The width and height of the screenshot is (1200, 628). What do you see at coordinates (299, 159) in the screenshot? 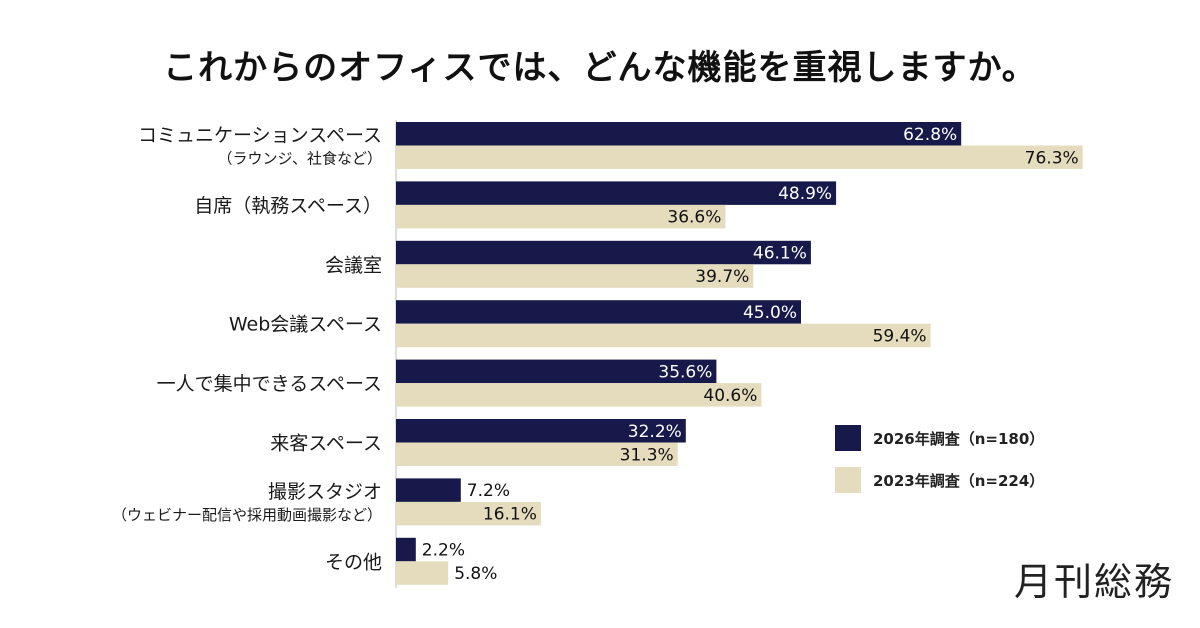
I see `category-sublabel: （ラウンジ、社食など）` at bounding box center [299, 159].